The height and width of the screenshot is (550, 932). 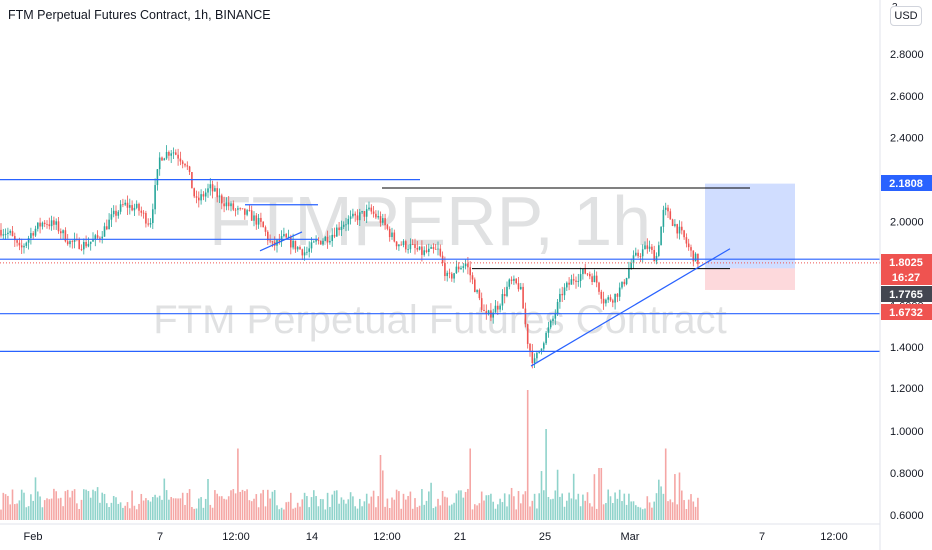 What do you see at coordinates (440, 533) in the screenshot?
I see `time-axis: Feb 7 12:00 14 12:00 21 25 Mar 7 12:00` at bounding box center [440, 533].